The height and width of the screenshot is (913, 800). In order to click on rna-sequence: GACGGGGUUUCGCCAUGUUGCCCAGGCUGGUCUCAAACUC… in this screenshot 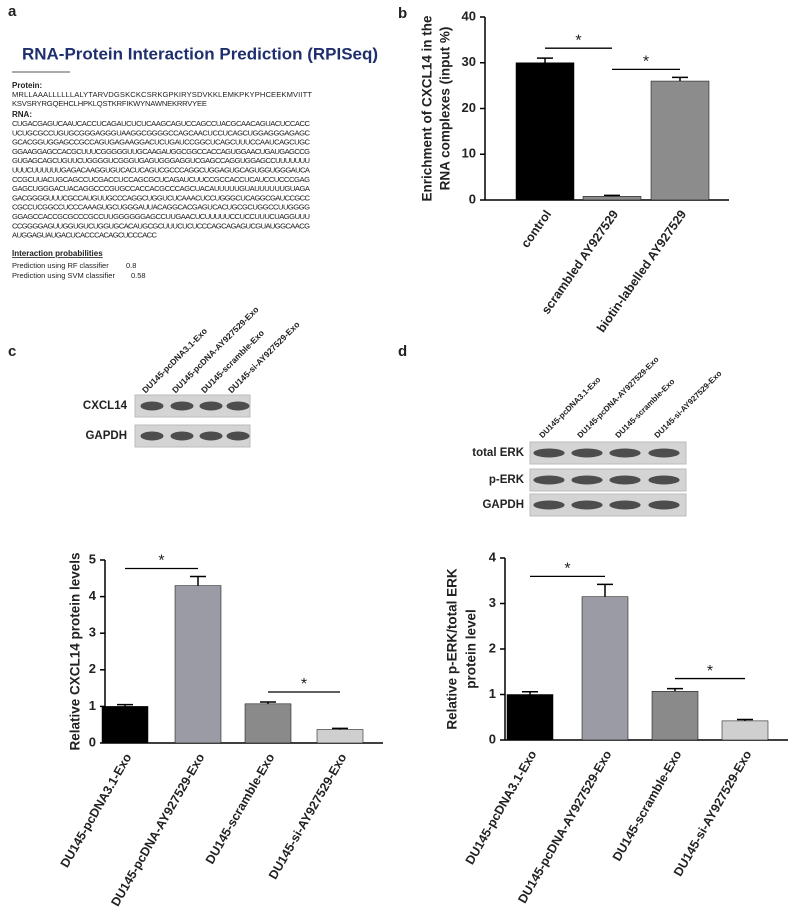, I will do `click(161, 197)`.